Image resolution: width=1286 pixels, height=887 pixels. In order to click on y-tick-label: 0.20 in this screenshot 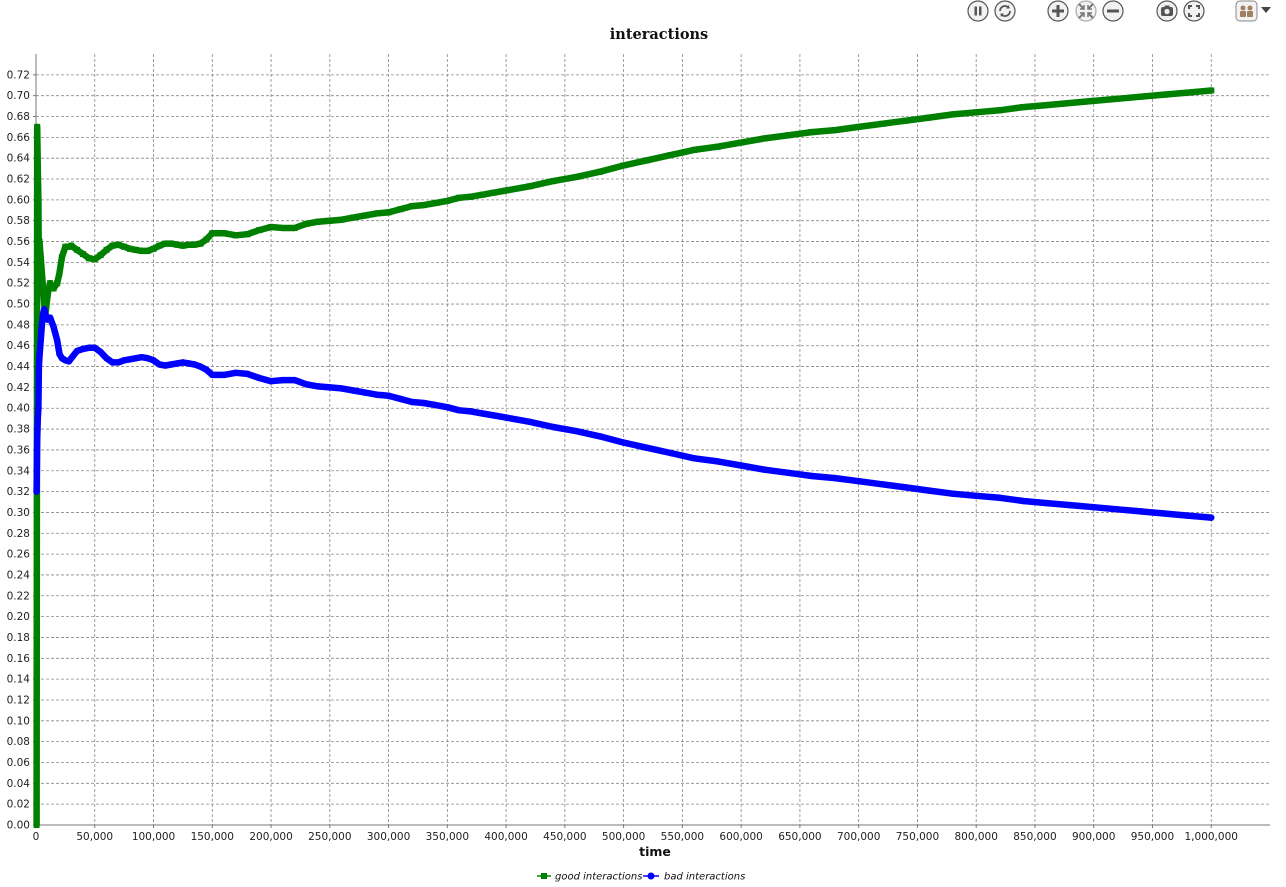, I will do `click(18, 617)`.